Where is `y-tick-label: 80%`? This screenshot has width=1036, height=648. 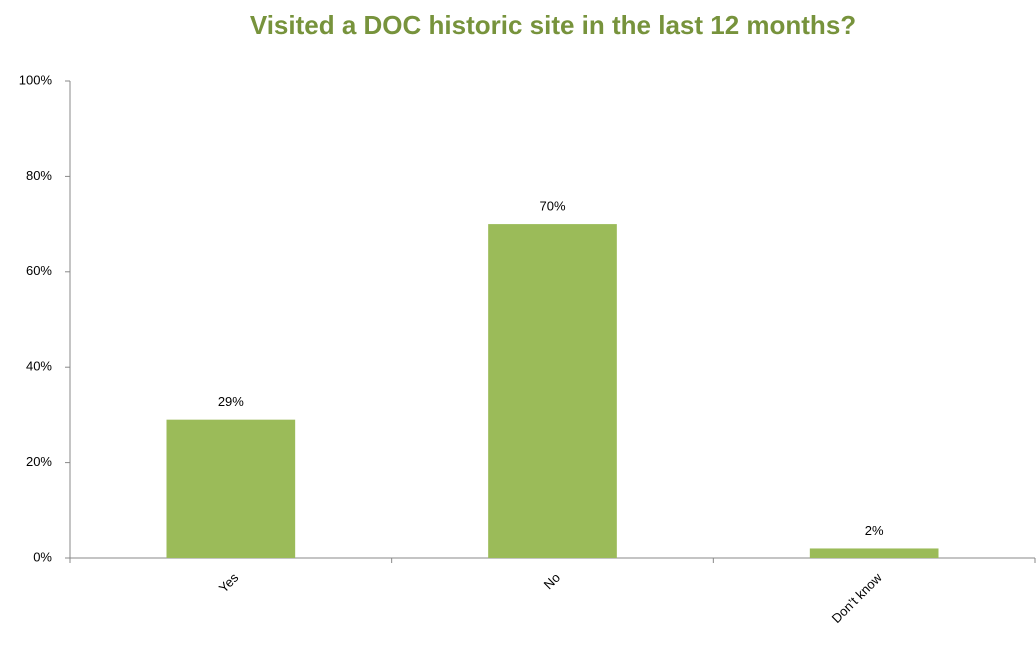 y-tick-label: 80% is located at coordinates (39, 175).